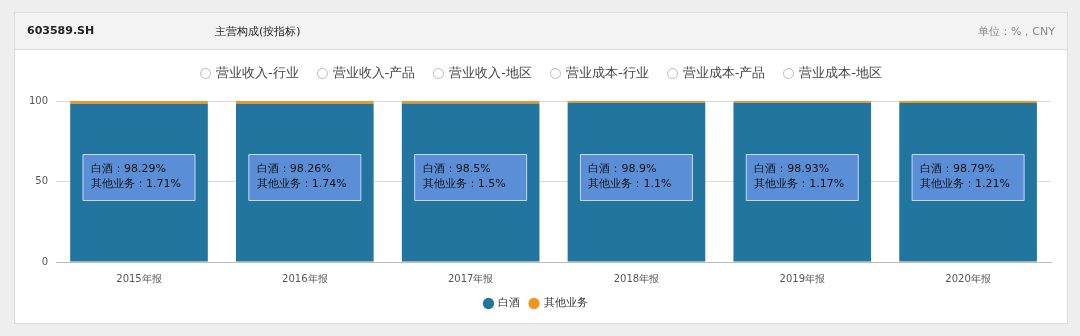 Image resolution: width=1080 pixels, height=336 pixels. What do you see at coordinates (470, 278) in the screenshot?
I see `x-tick-label: 2017年报` at bounding box center [470, 278].